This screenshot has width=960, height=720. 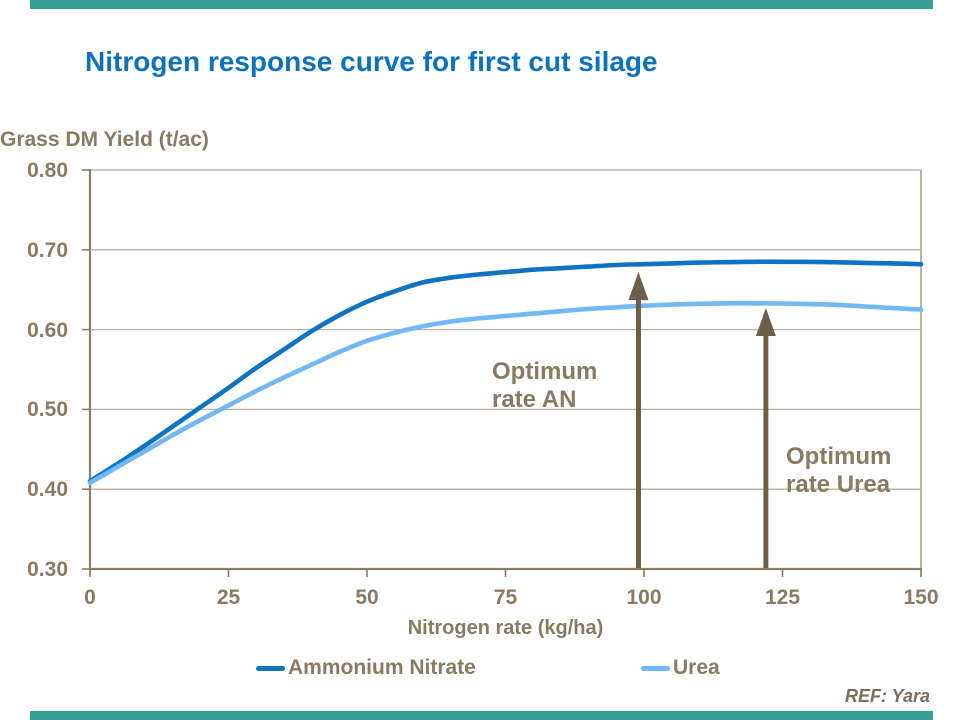 What do you see at coordinates (838, 484) in the screenshot?
I see `annotation-line: rate Urea` at bounding box center [838, 484].